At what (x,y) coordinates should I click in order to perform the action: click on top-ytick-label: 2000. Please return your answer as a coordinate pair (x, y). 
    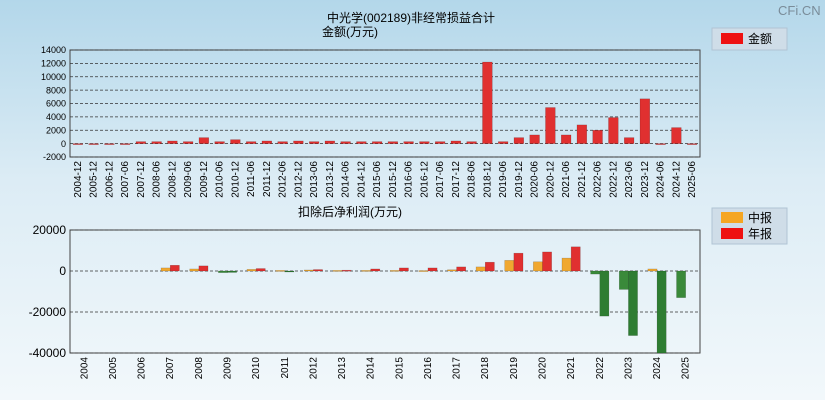
    Looking at the image, I should click on (56, 130).